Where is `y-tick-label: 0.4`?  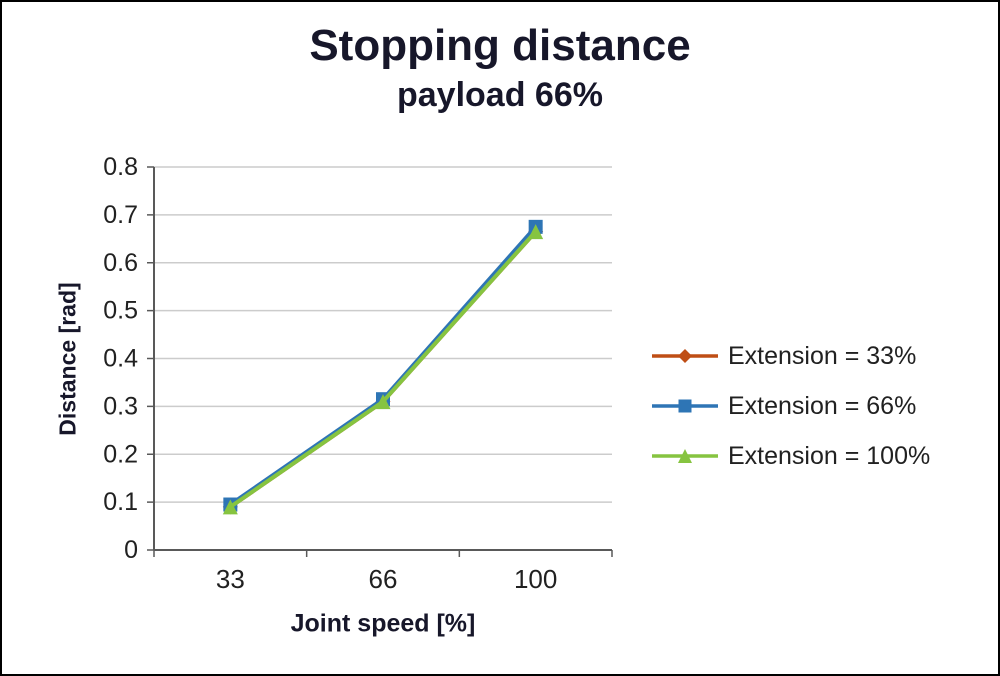
y-tick-label: 0.4 is located at coordinates (120, 359).